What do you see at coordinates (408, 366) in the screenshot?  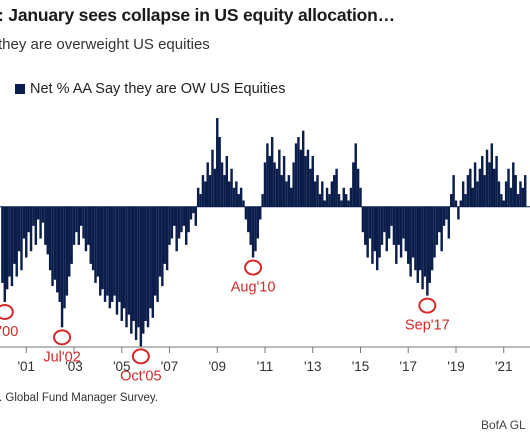 I see `x-tick-label-8: '17` at bounding box center [408, 366].